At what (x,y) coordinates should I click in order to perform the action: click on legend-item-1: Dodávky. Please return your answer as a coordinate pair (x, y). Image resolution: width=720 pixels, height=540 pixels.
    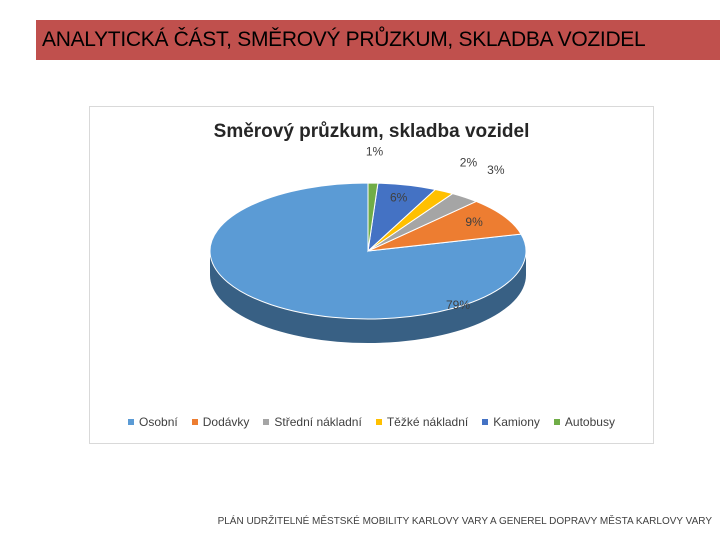
    Looking at the image, I should click on (220, 422).